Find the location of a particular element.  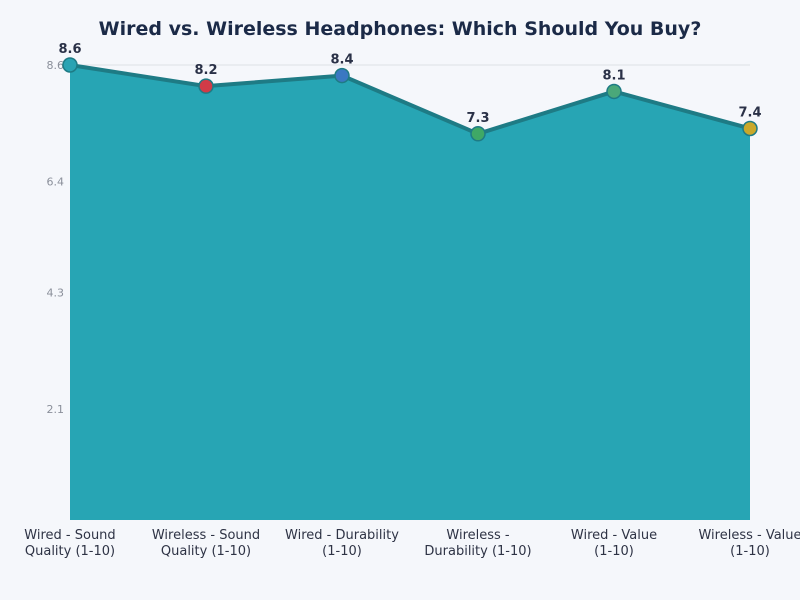

data-label: 8.6 is located at coordinates (69, 49).